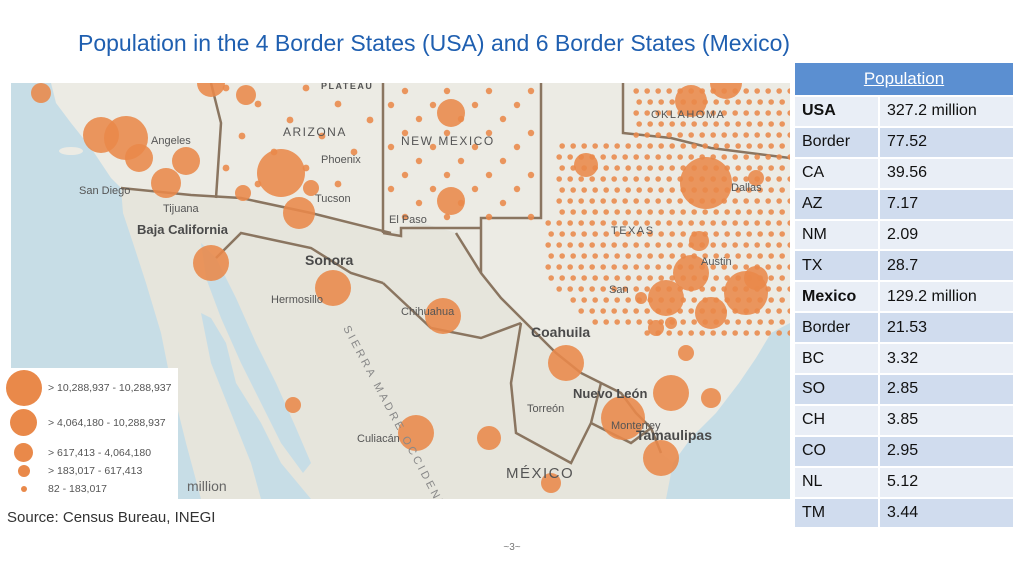 This screenshot has width=1024, height=576. I want to click on table-row: AZ 7.17, so click(904, 203).